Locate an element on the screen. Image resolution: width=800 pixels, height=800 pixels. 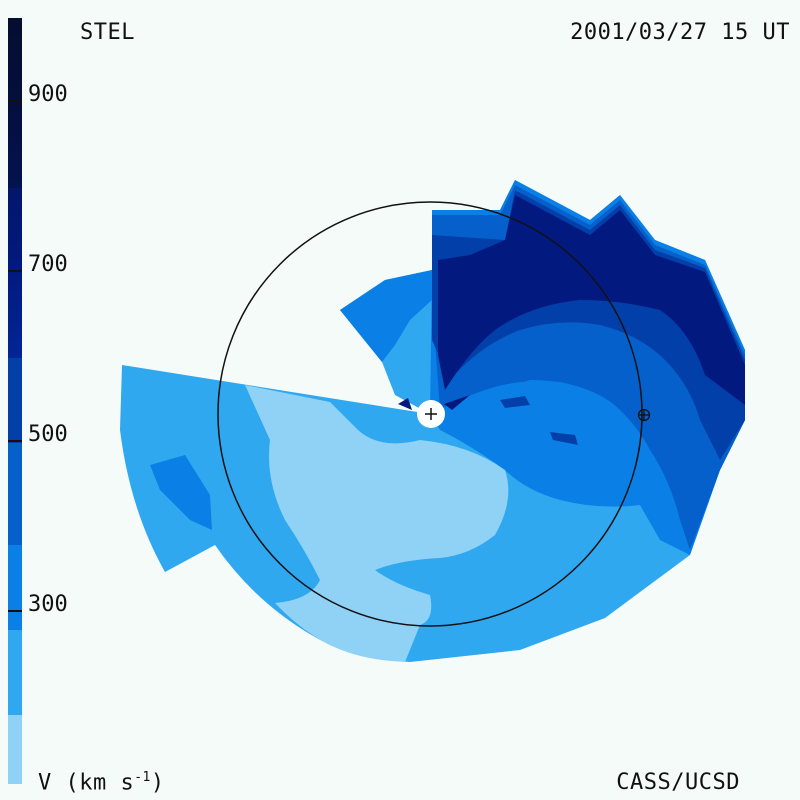
units-label: V (km s-1) is located at coordinates (101, 782).